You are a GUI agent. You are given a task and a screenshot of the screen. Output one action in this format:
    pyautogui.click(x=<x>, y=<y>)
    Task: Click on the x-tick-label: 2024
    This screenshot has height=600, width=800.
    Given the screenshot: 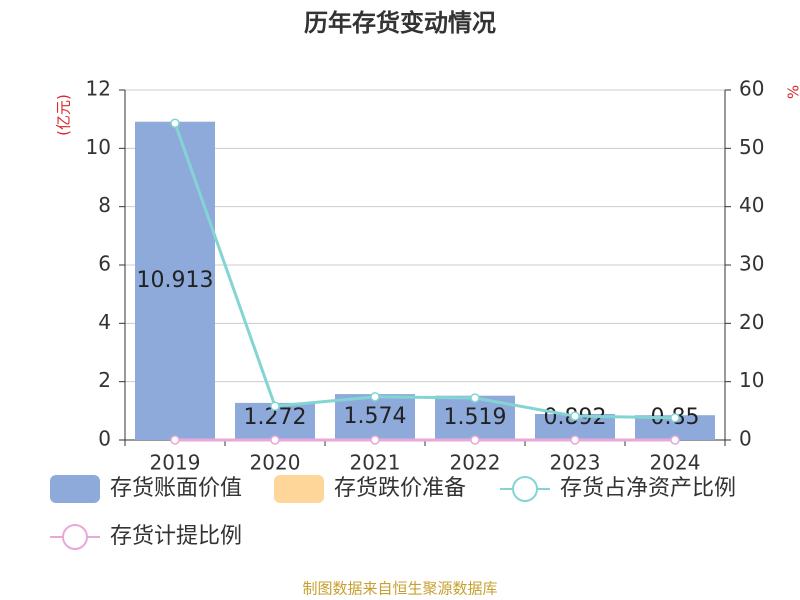 What is the action you would take?
    pyautogui.click(x=675, y=463)
    